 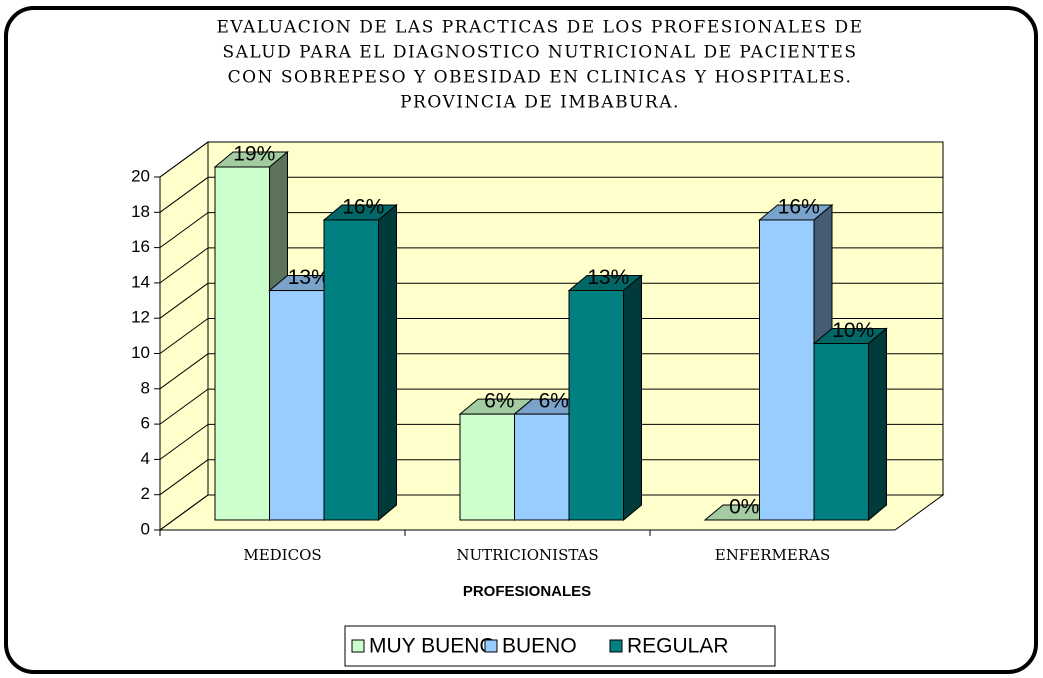 What do you see at coordinates (140, 211) in the screenshot?
I see `y-tick-label: 18` at bounding box center [140, 211].